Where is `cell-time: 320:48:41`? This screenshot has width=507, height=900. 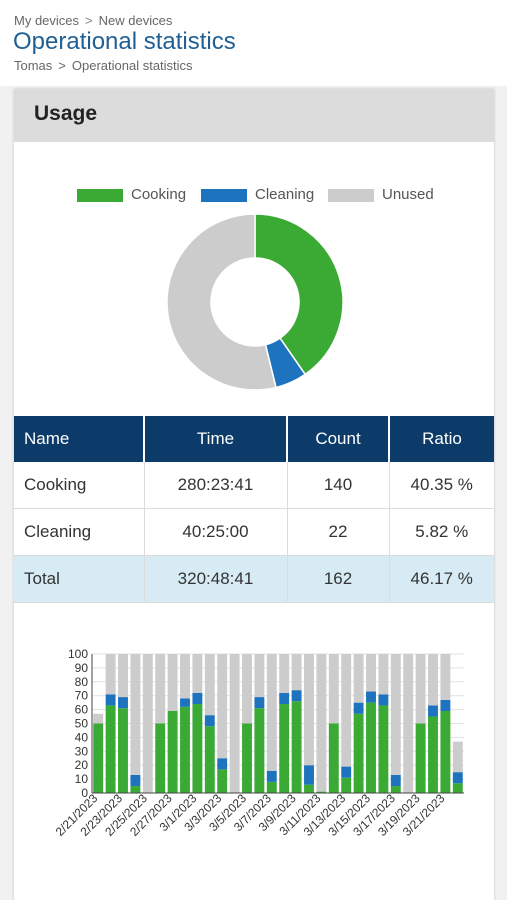
cell-time: 320:48:41 is located at coordinates (216, 579).